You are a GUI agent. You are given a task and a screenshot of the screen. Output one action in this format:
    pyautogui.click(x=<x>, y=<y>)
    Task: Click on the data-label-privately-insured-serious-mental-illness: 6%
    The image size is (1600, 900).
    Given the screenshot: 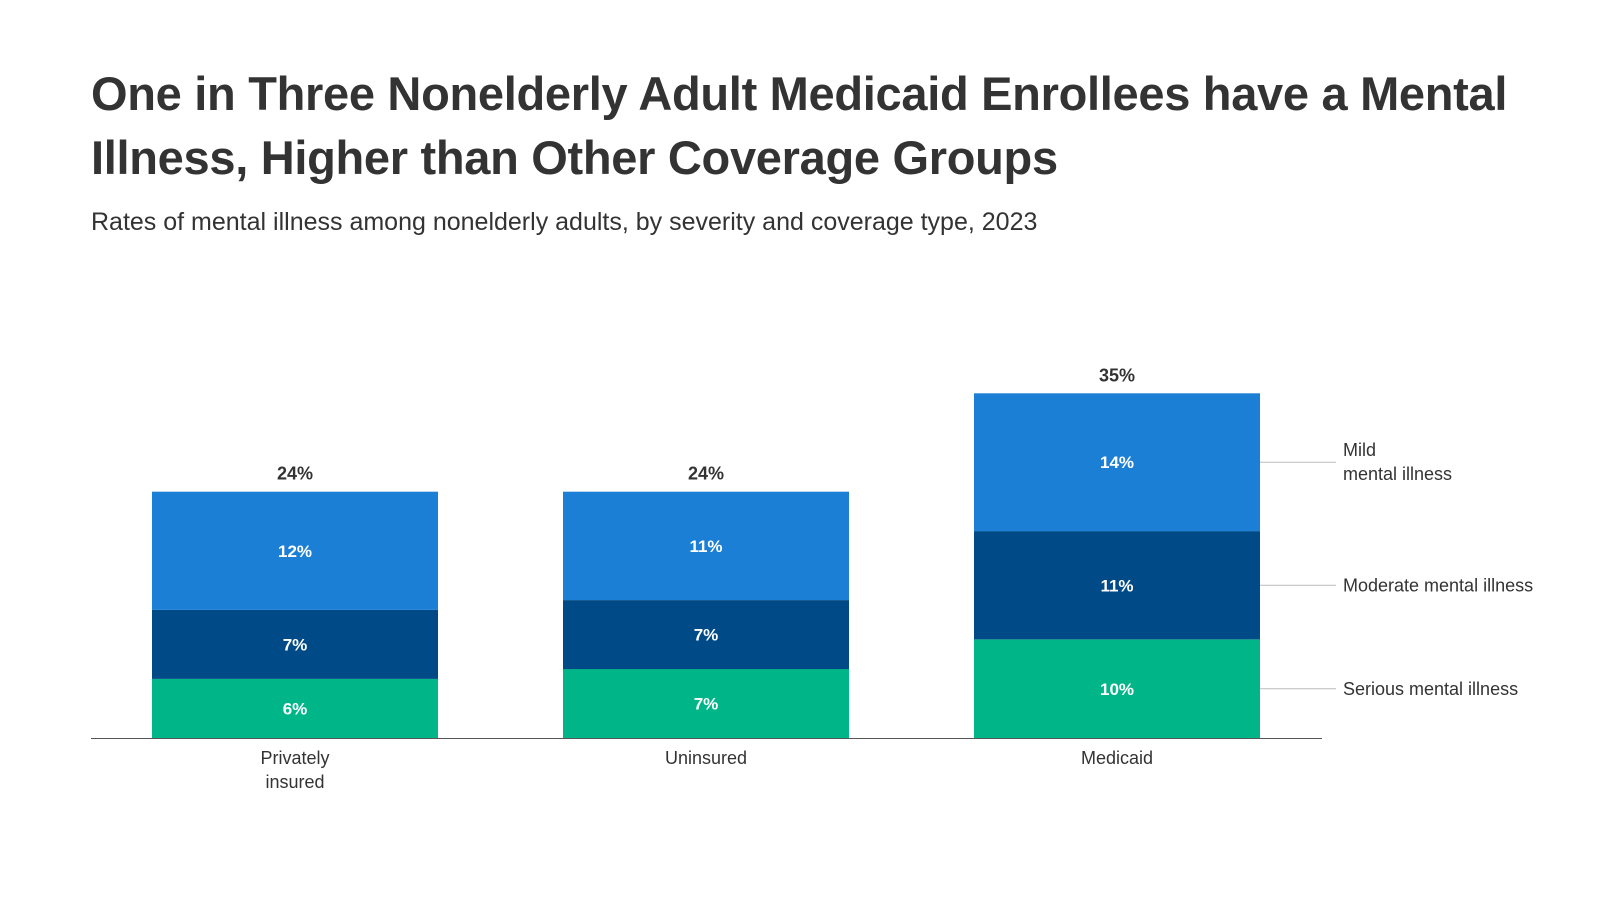 What is the action you would take?
    pyautogui.click(x=295, y=708)
    